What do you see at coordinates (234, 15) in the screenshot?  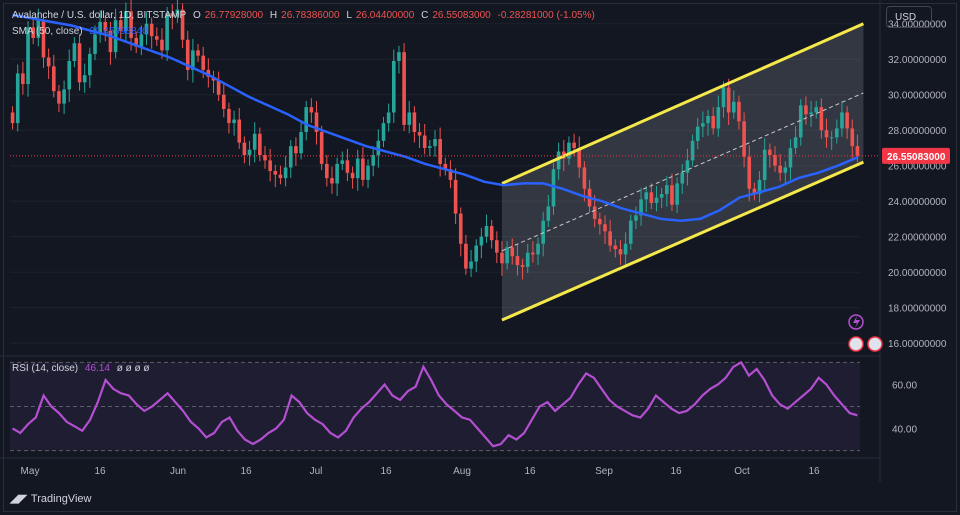 I see `open-value: 26.77928000` at bounding box center [234, 15].